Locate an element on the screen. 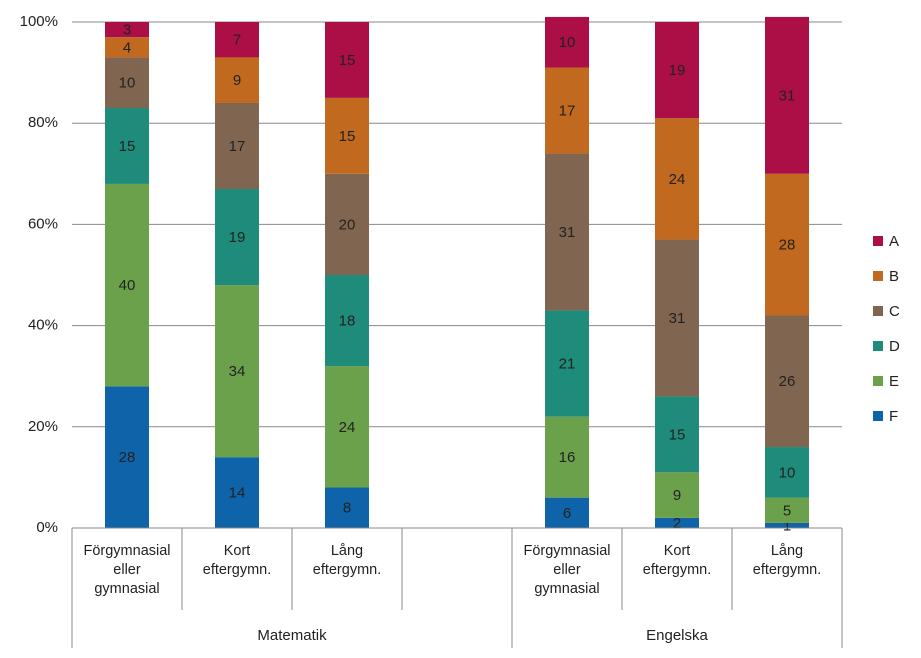 The height and width of the screenshot is (658, 921). data-label: 7 is located at coordinates (237, 40).